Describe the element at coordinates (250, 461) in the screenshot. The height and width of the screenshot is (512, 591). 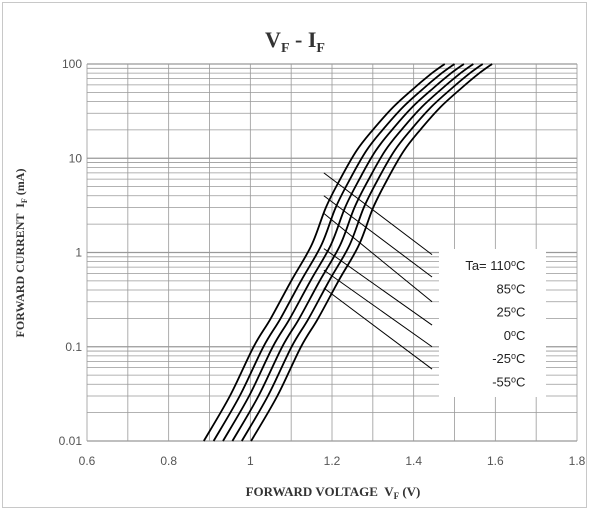
I see `x-tick-label: 1` at that location.